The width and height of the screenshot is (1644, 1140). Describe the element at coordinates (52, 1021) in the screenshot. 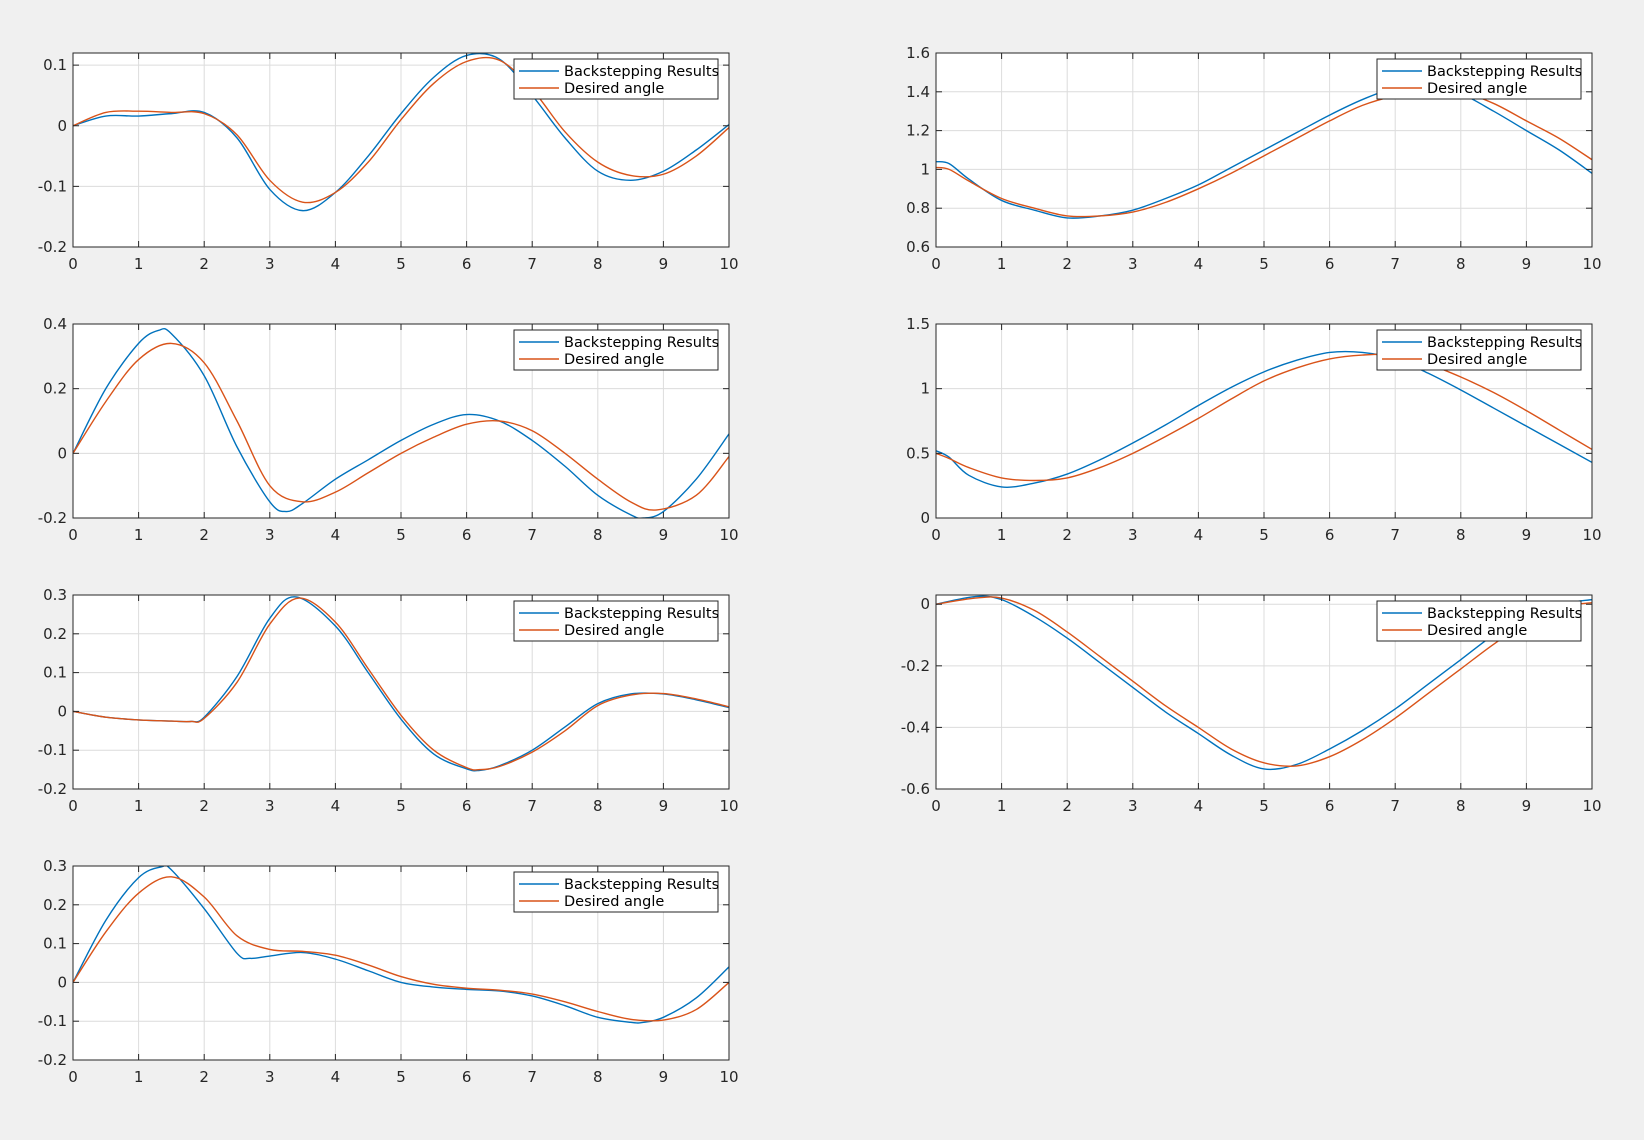

I see `y-tick-label: -0.1` at that location.